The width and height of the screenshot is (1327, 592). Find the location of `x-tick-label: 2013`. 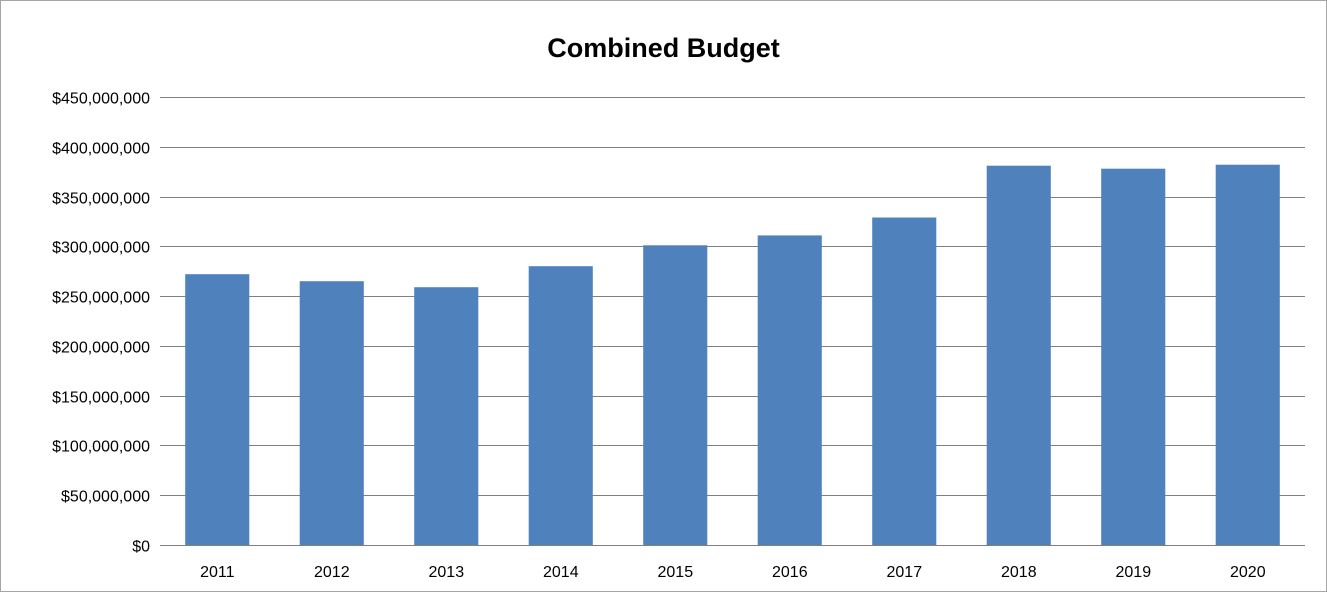

x-tick-label: 2013 is located at coordinates (447, 572).